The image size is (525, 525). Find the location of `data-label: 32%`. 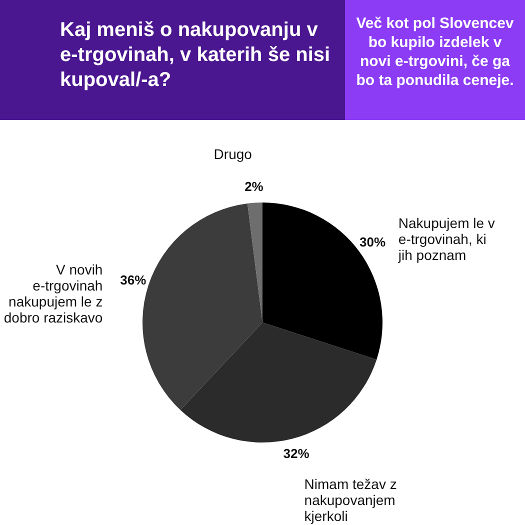

data-label: 32% is located at coordinates (296, 454).